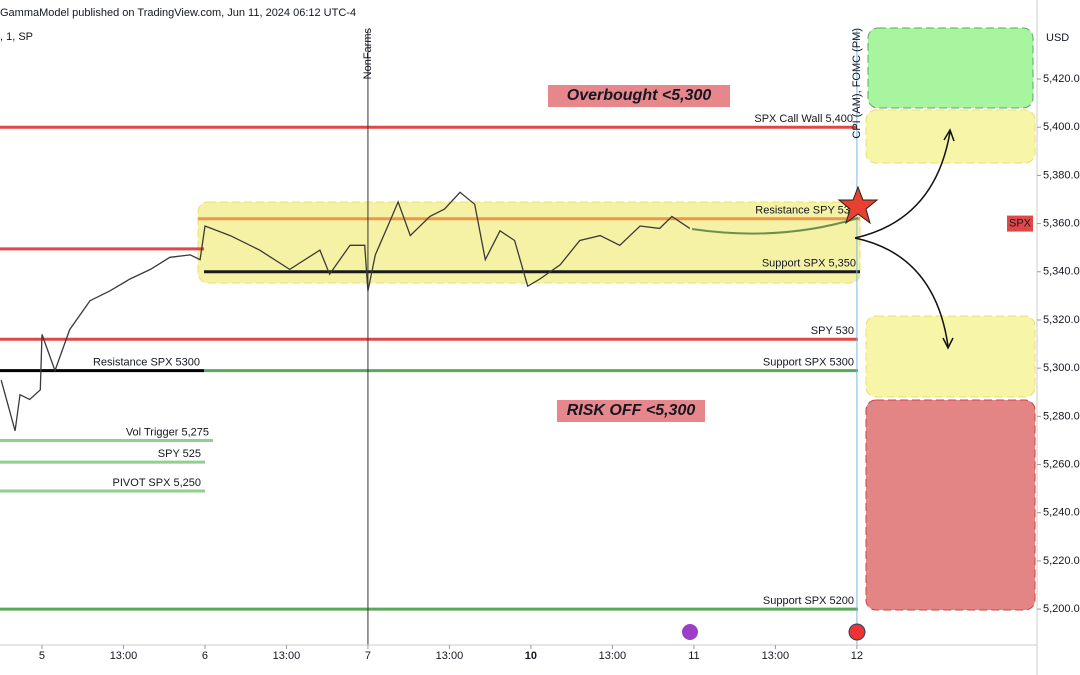  Describe the element at coordinates (950, 68) in the screenshot. I see `zone-green` at that location.